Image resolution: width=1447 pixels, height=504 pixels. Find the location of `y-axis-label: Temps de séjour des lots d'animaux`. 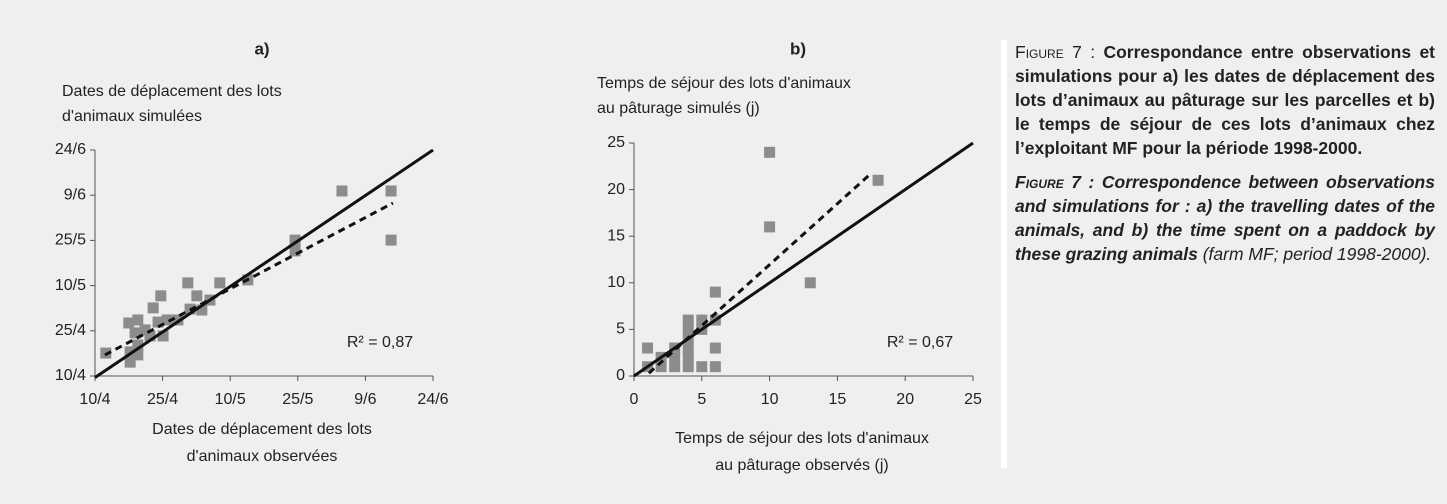

y-axis-label: Temps de séjour des lots d'animaux is located at coordinates (724, 83).